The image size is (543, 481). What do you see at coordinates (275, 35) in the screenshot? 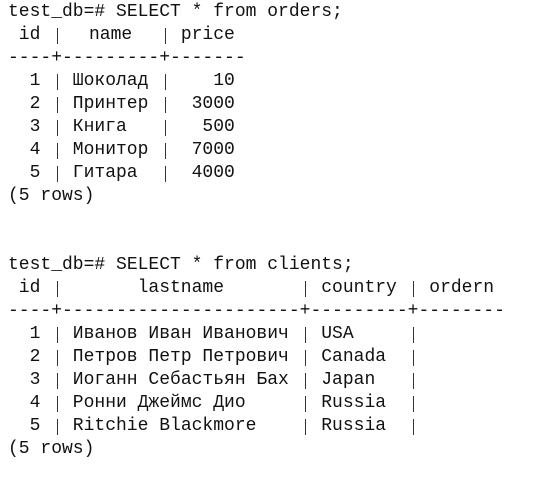
I see `header-row: id name price` at bounding box center [275, 35].